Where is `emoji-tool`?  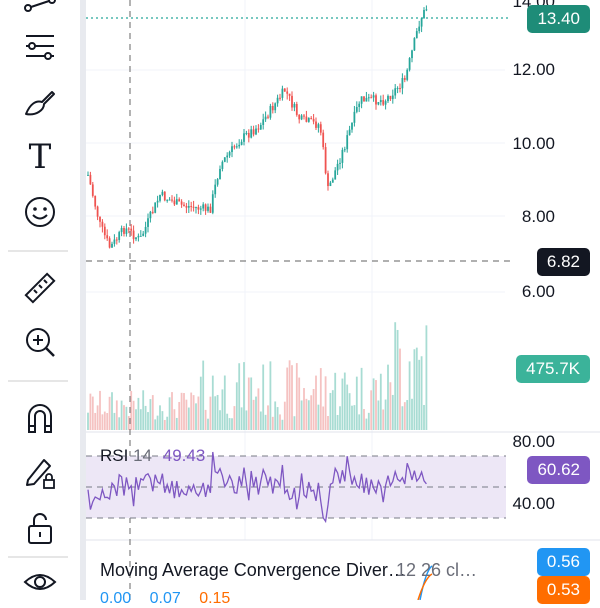
emoji-tool is located at coordinates (40, 212).